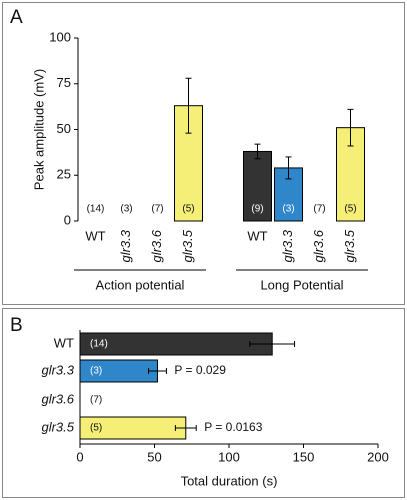 The image size is (407, 500). What do you see at coordinates (378, 456) in the screenshot?
I see `x-tick-label: 200` at bounding box center [378, 456].